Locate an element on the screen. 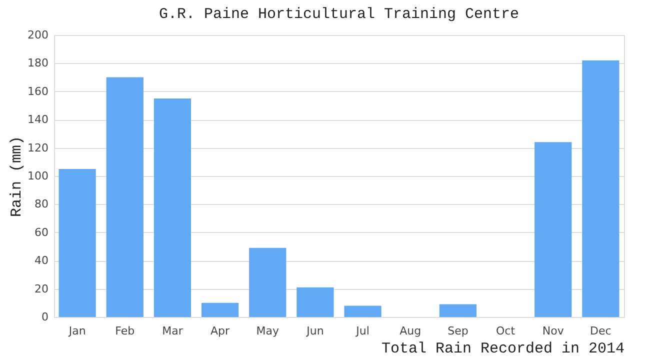 The height and width of the screenshot is (360, 650). y-axis-title: Rain (mm) is located at coordinates (17, 177).